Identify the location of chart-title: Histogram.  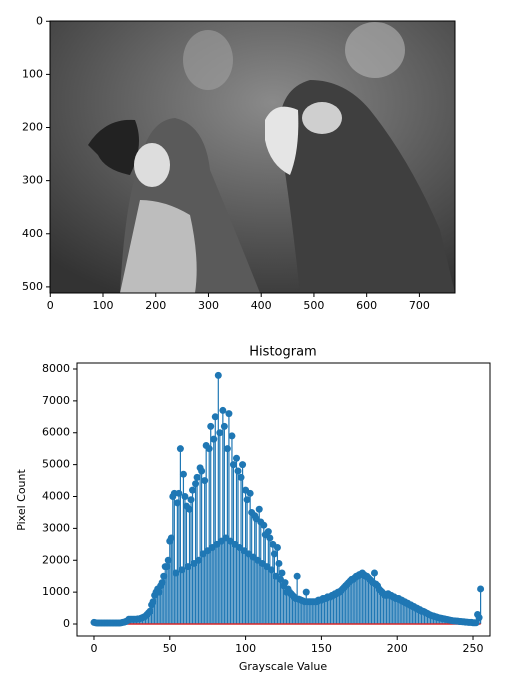
(282, 352).